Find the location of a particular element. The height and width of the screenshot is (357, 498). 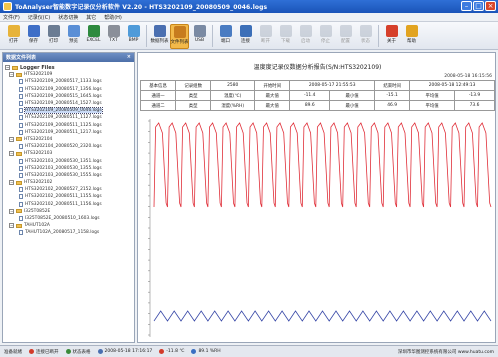

tree-item: HTS3202102_20080527_2152.logs is located at coordinates (69, 189).